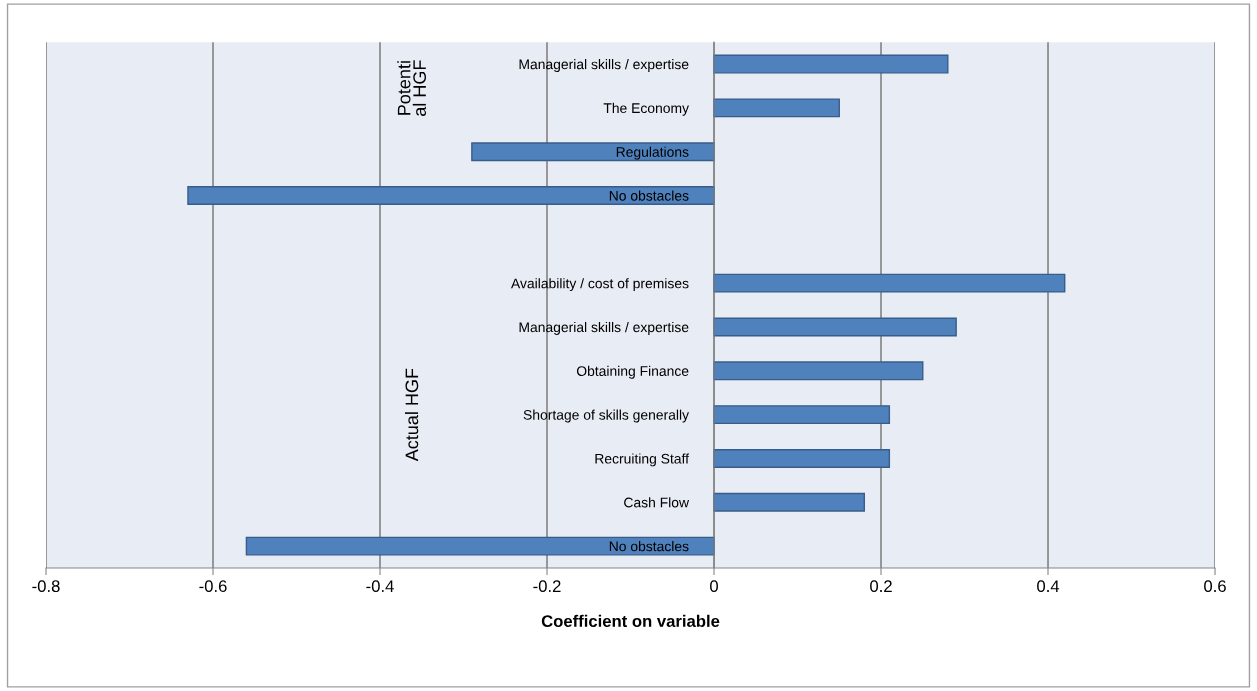 The image size is (1257, 691). I want to click on x-tick-label: -0.4, so click(380, 586).